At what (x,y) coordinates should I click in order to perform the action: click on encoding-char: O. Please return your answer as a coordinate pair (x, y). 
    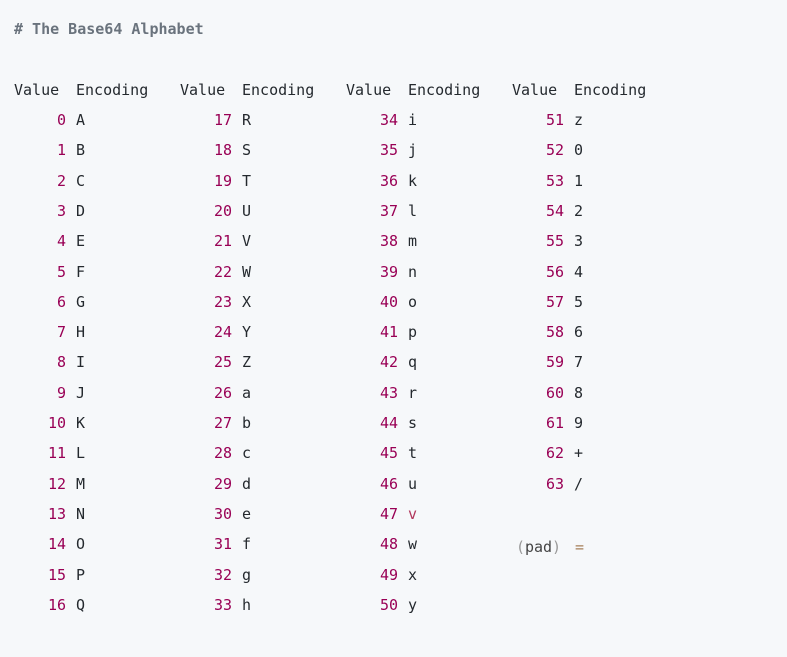
    Looking at the image, I should click on (81, 544).